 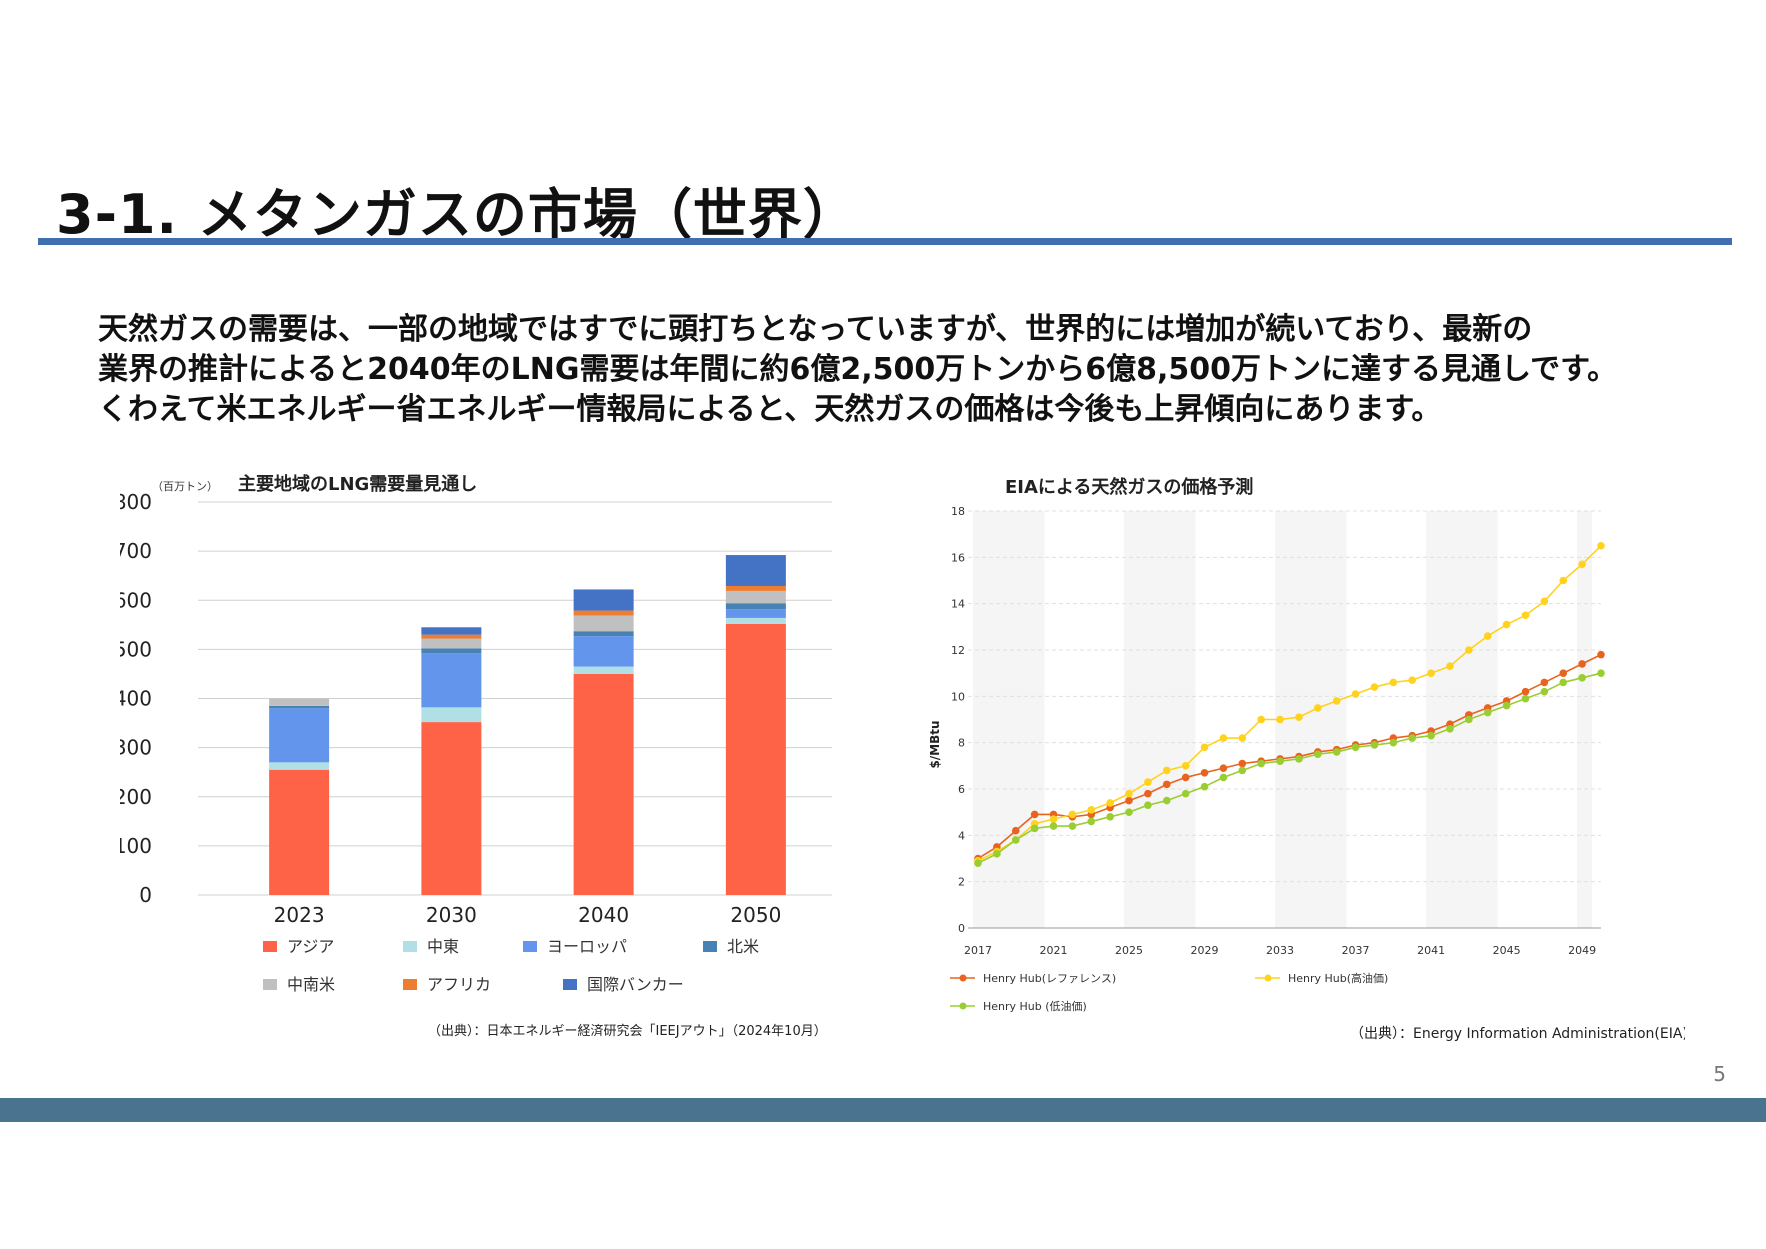 What do you see at coordinates (136, 797) in the screenshot?
I see `chart1-ytick-200: 200` at bounding box center [136, 797].